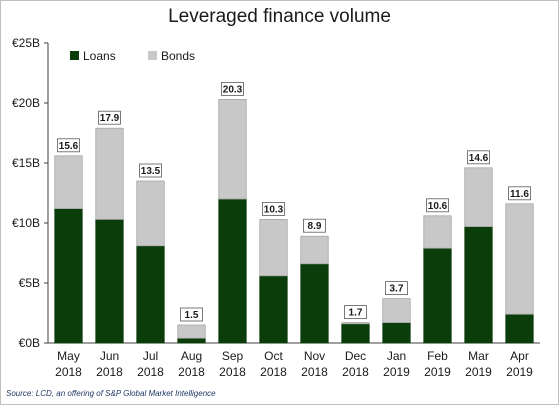 The image size is (559, 405). What do you see at coordinates (29, 343) in the screenshot?
I see `y-tick-label: €0B` at bounding box center [29, 343].